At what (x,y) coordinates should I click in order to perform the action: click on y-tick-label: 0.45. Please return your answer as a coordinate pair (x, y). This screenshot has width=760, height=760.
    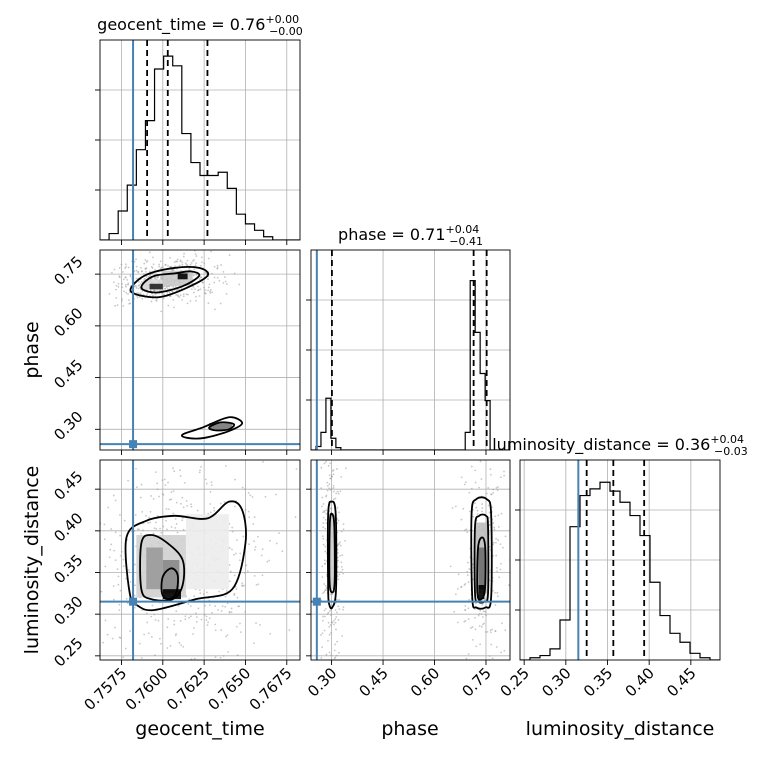
    Looking at the image, I should click on (68, 485).